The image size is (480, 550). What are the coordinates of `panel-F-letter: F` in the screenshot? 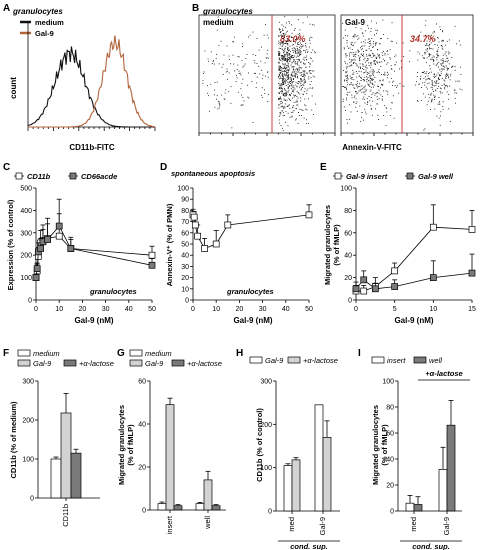 It's located at (6, 353).